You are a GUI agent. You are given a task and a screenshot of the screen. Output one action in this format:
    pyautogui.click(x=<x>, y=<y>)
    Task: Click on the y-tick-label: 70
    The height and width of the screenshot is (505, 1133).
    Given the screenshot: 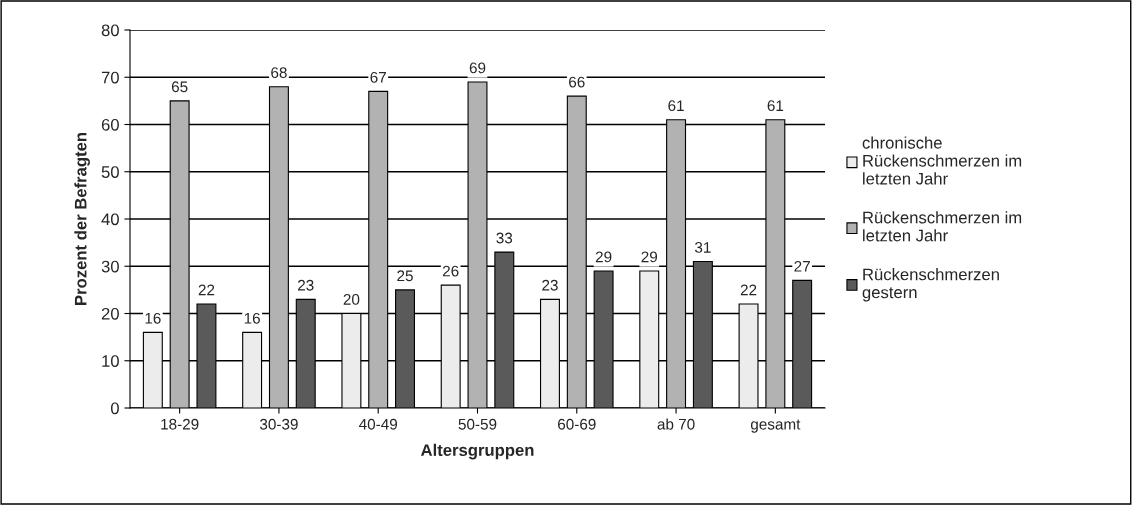 What is the action you would take?
    pyautogui.click(x=110, y=77)
    